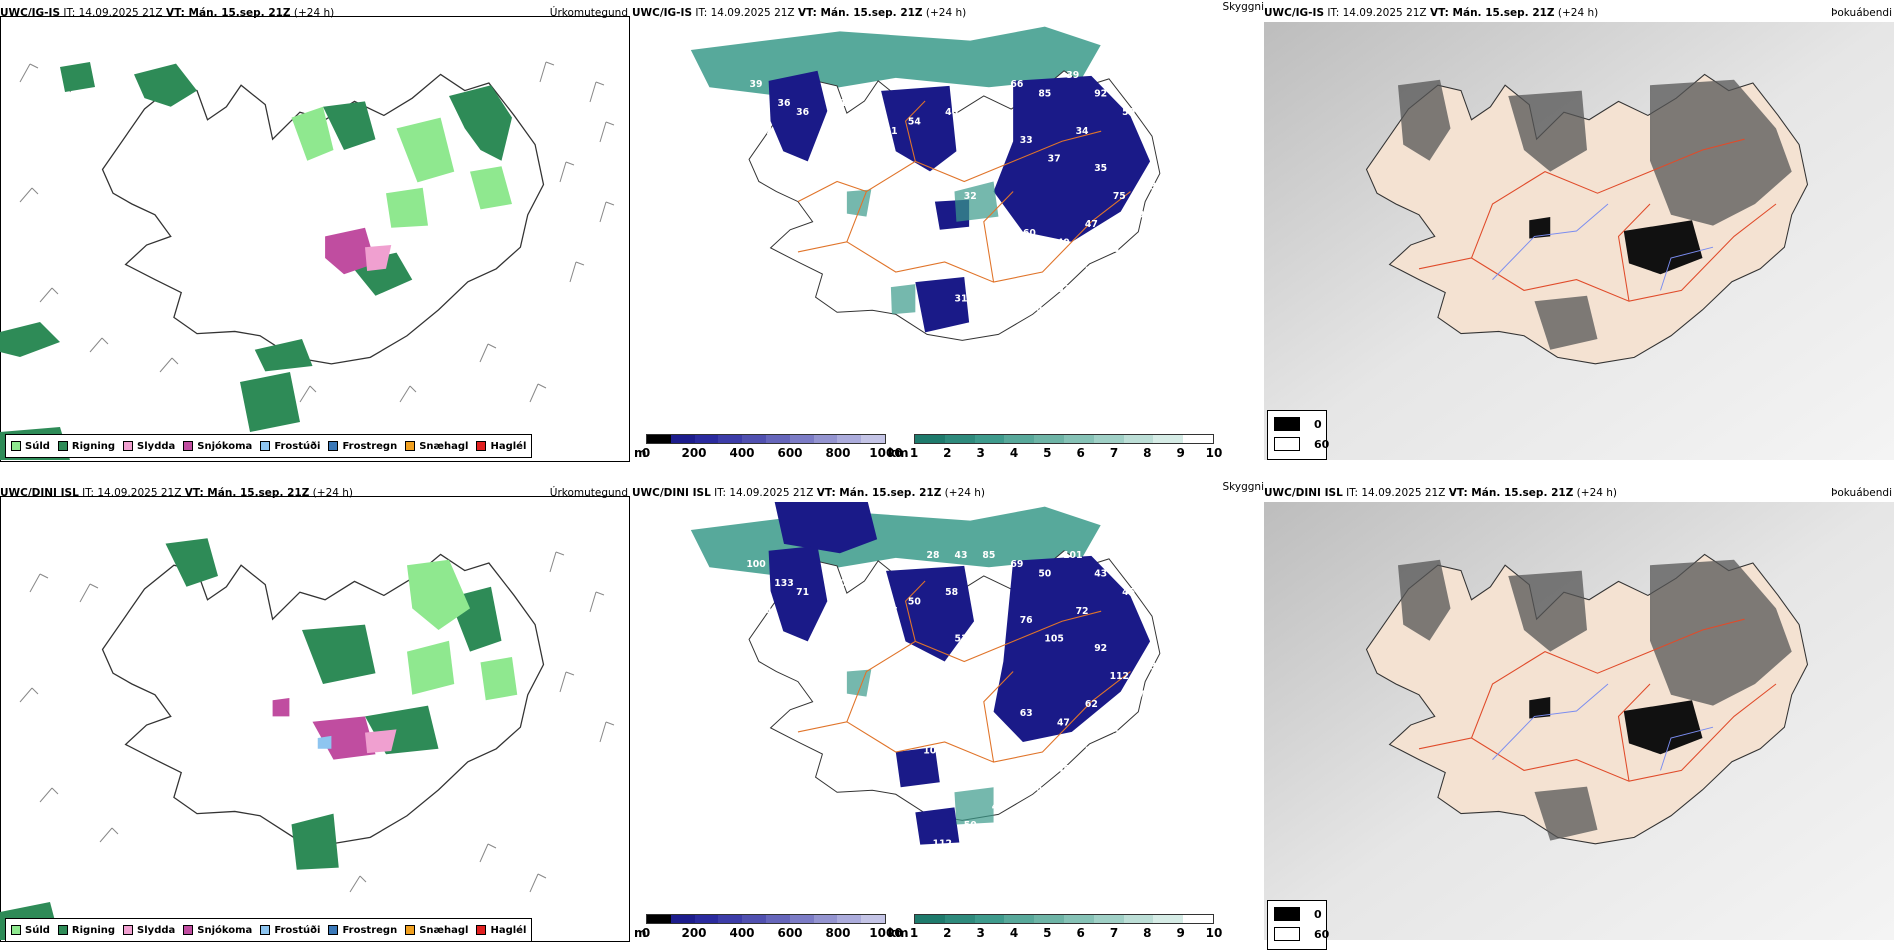  I want to click on colorbar-tick: 1000, so click(886, 453).